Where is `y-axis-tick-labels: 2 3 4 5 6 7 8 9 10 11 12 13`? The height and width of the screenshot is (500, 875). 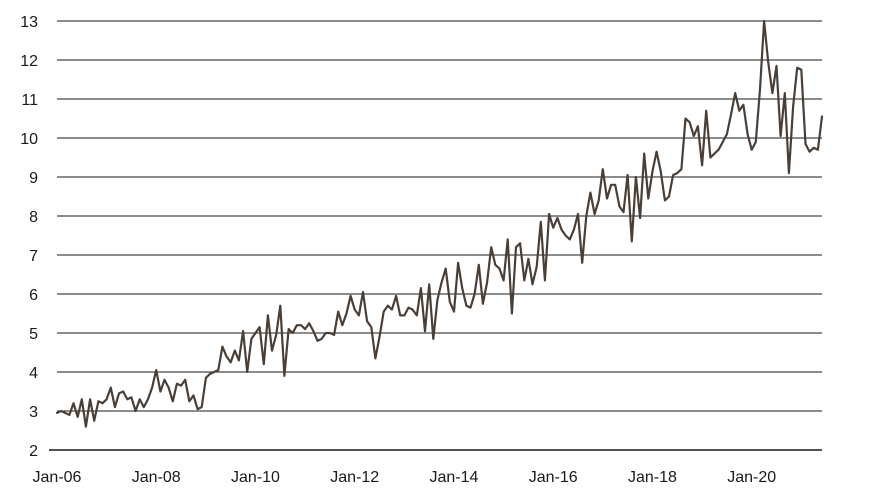
y-axis-tick-labels: 2 3 4 5 6 7 8 9 10 11 12 13 is located at coordinates (29, 237).